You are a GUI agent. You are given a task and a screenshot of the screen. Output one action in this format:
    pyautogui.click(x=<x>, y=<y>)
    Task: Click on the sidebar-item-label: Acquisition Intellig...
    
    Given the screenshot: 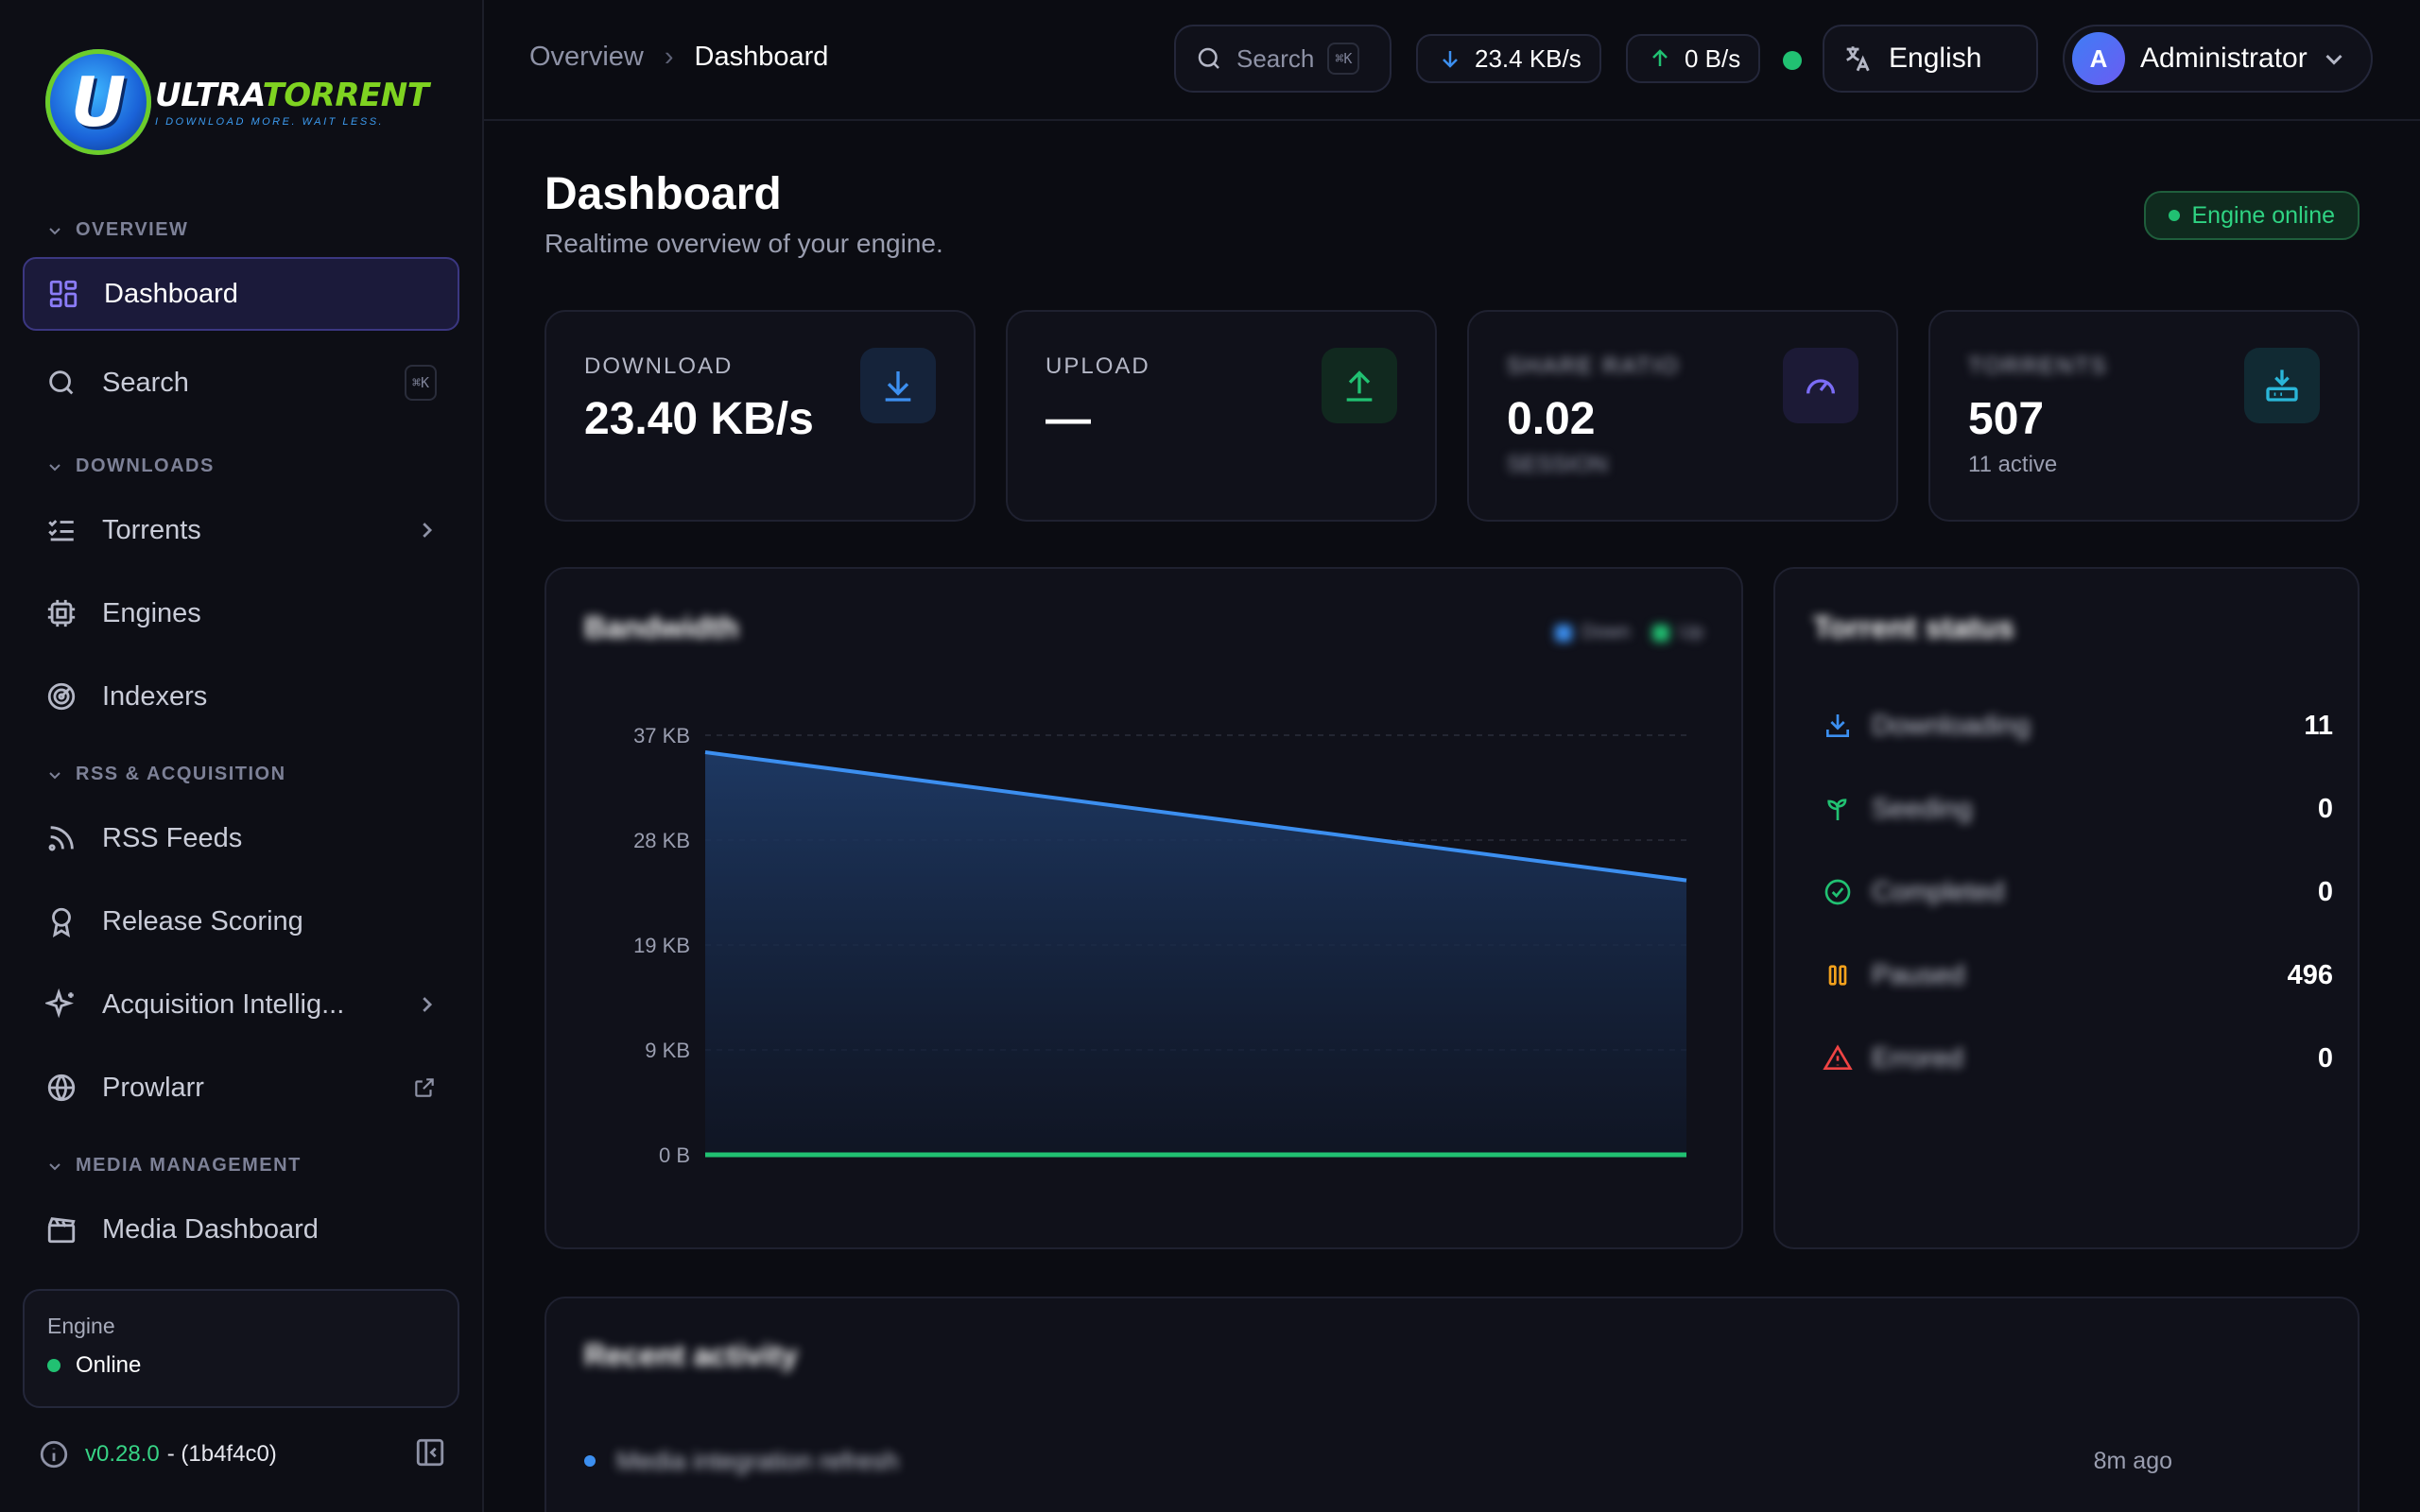 What is the action you would take?
    pyautogui.click(x=223, y=1004)
    